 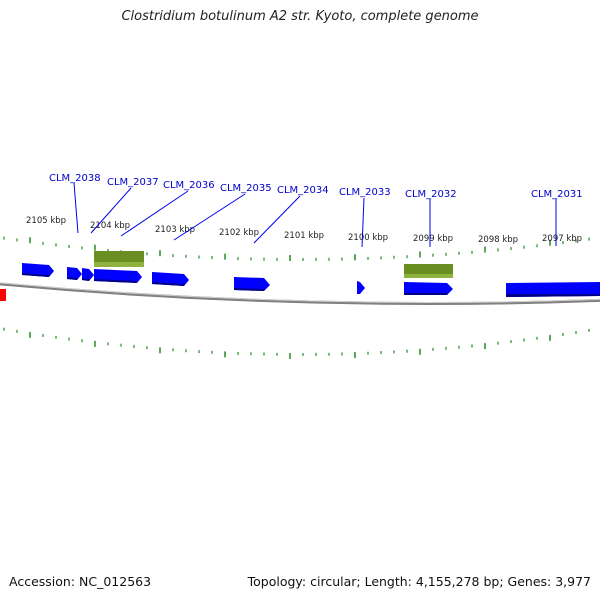 I want to click on gene-arrow-1-shade, so click(x=36, y=275).